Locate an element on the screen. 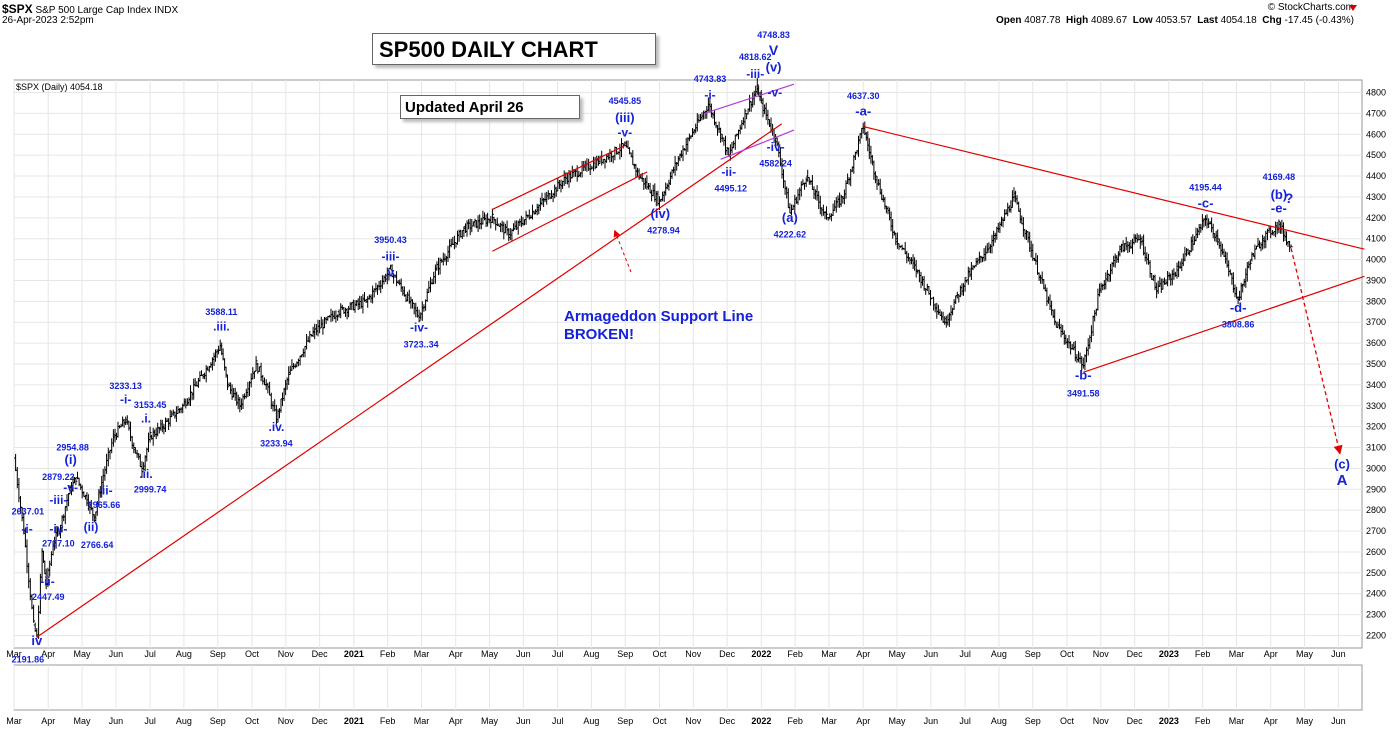 Image resolution: width=1400 pixels, height=730 pixels. wave-label: .ii. is located at coordinates (145, 474).